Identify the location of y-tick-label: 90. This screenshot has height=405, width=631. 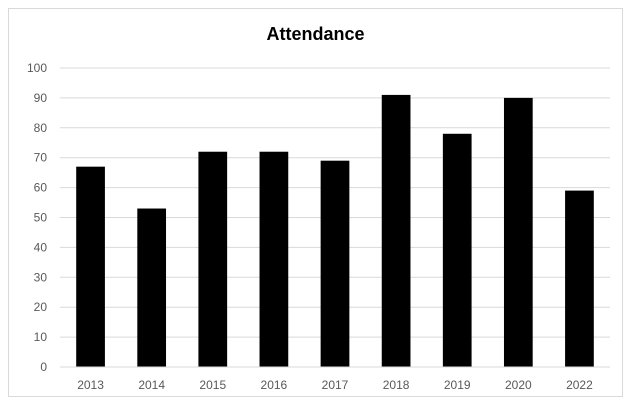
(41, 98).